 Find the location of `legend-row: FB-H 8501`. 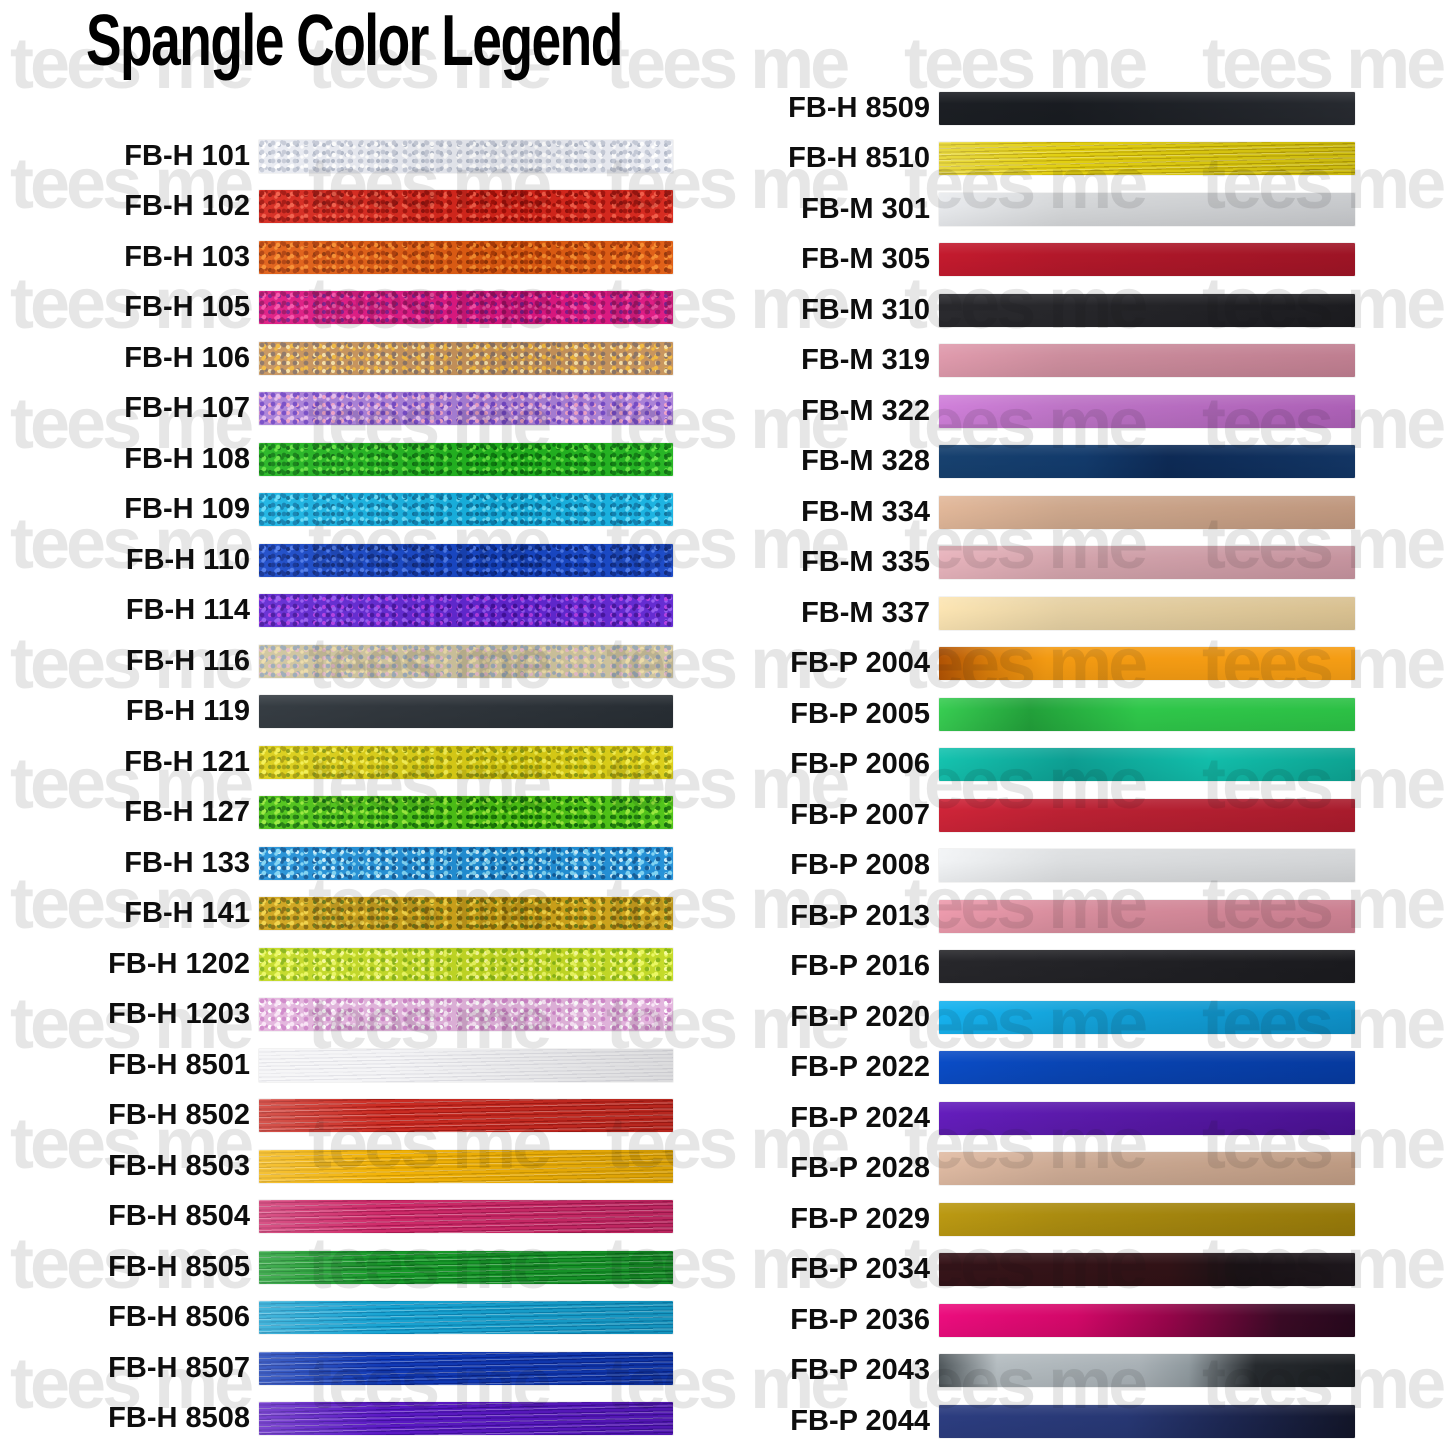

legend-row: FB-H 8501 is located at coordinates (367, 1065).